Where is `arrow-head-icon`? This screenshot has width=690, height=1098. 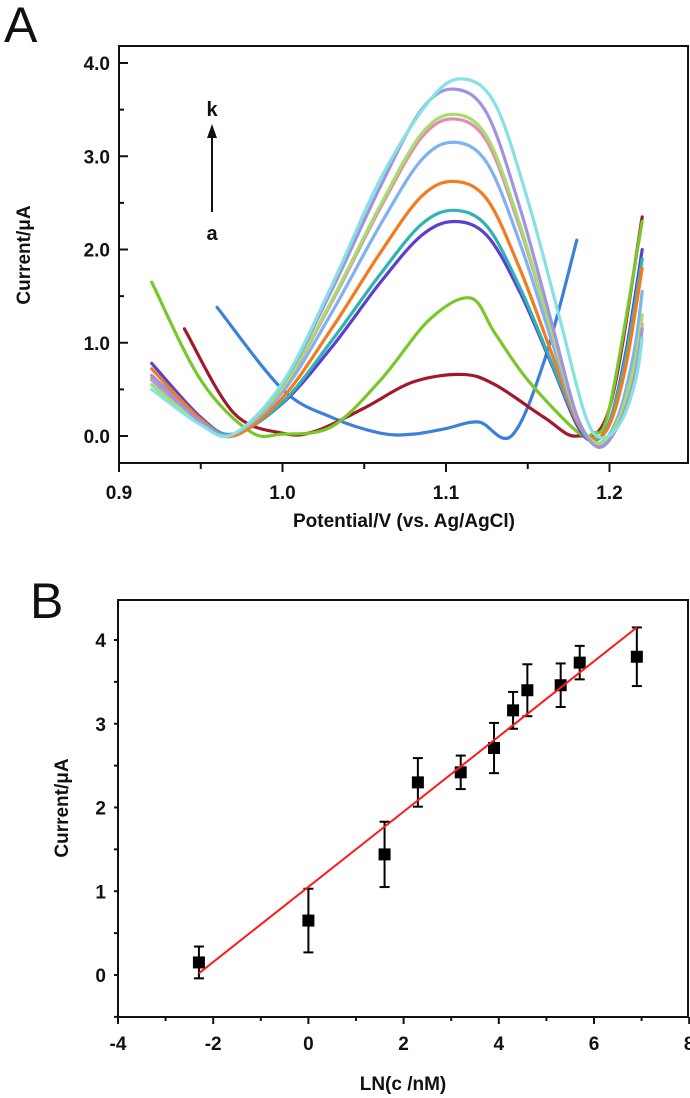 arrow-head-icon is located at coordinates (212, 131).